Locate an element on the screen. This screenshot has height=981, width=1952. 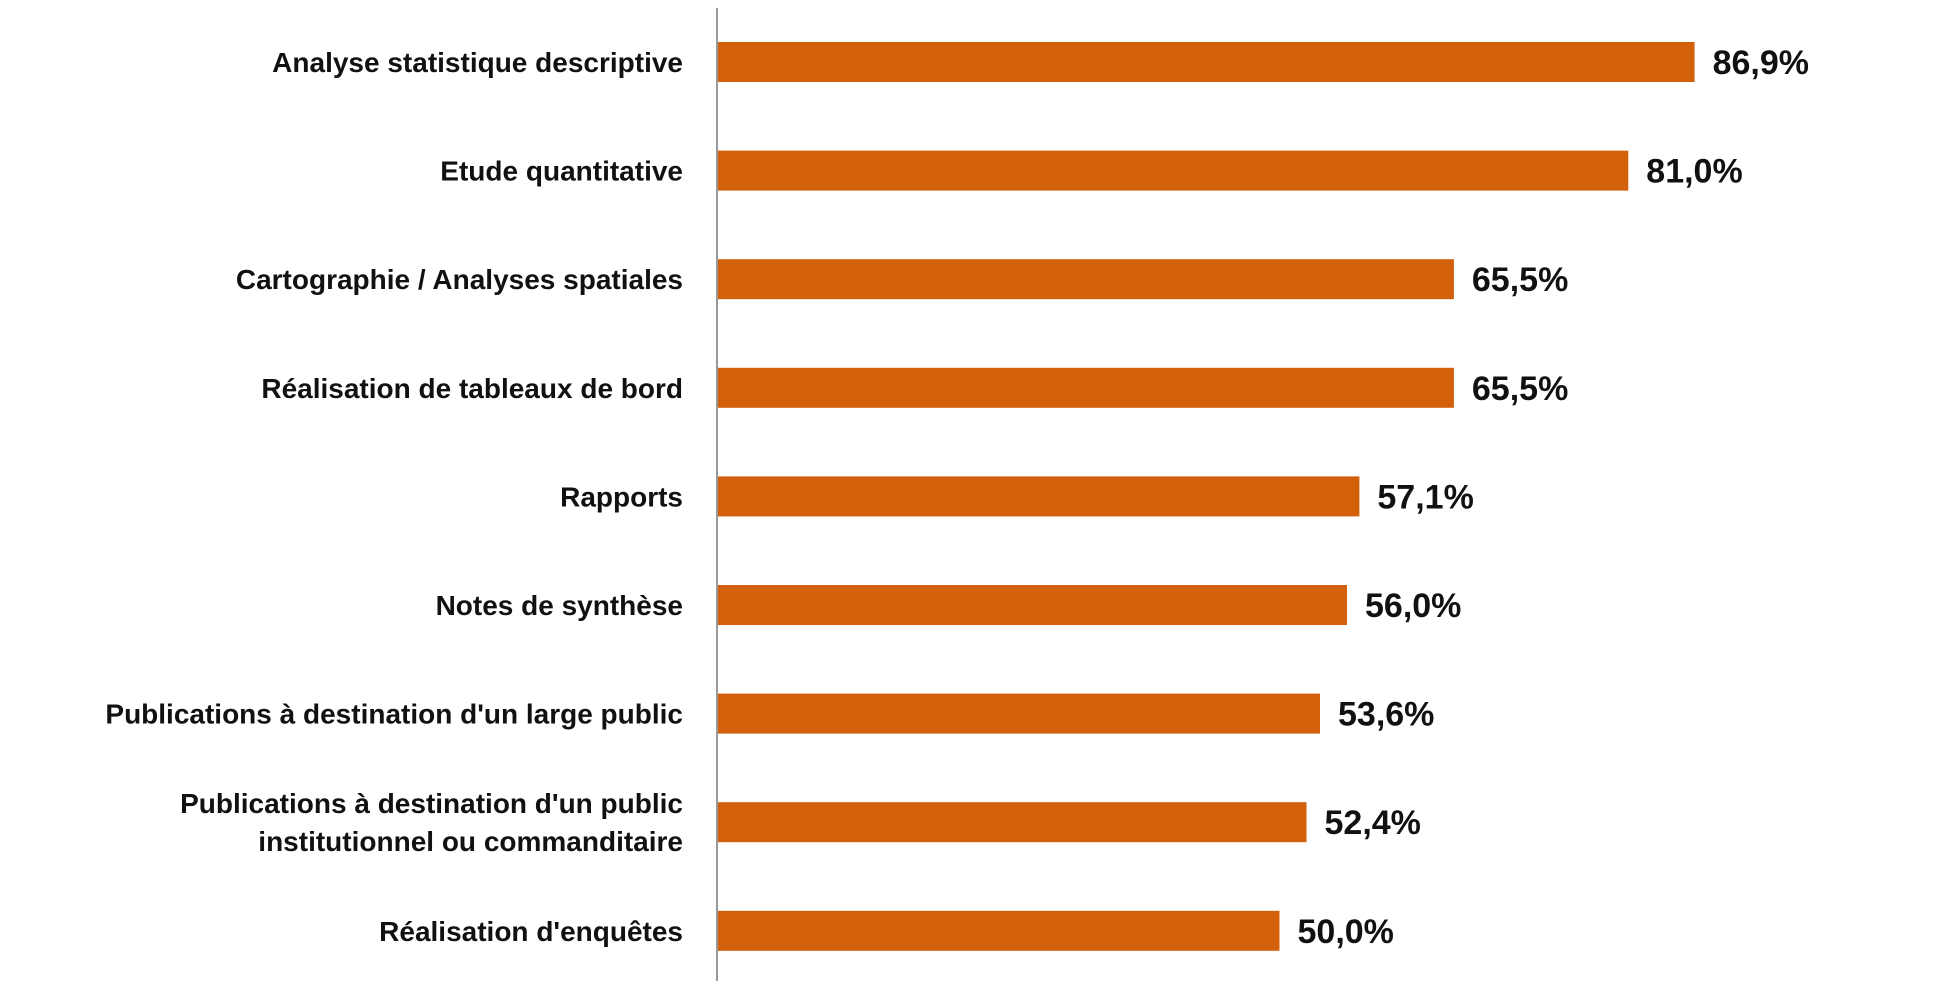
category-label-line: Rapports is located at coordinates (621, 496).